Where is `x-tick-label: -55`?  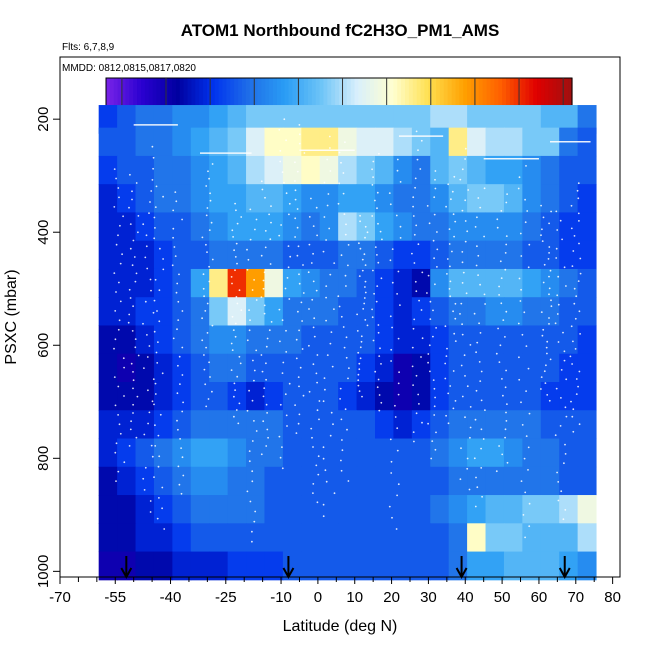
x-tick-label: -55 is located at coordinates (115, 597).